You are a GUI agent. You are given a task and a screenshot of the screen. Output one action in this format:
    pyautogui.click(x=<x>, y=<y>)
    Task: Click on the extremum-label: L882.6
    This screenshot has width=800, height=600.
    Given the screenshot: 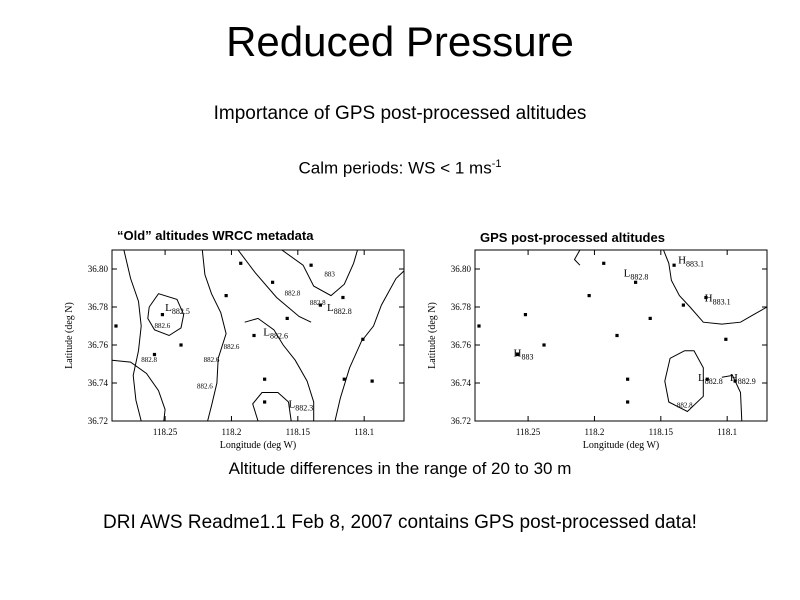 What is the action you would take?
    pyautogui.click(x=275, y=334)
    